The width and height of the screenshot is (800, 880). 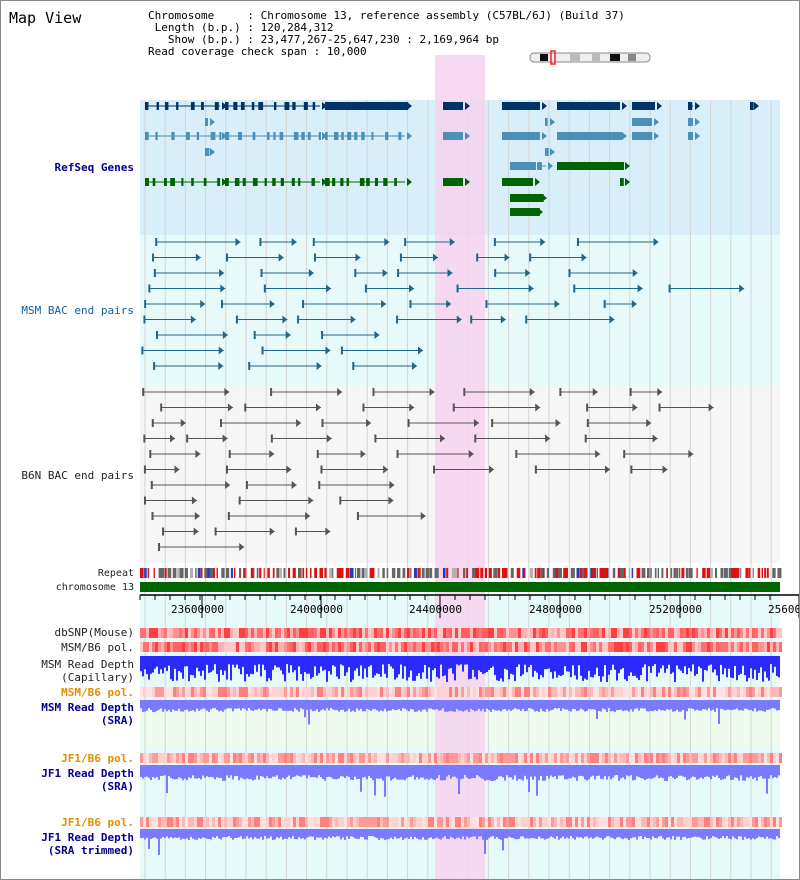 What do you see at coordinates (212, 152) in the screenshot?
I see `gene-strand-arrow` at bounding box center [212, 152].